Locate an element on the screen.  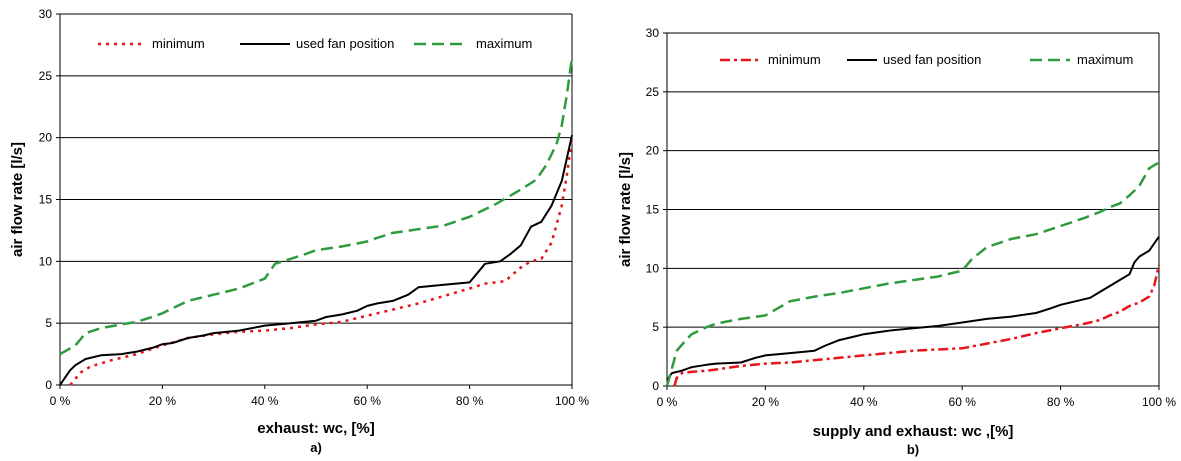
x-axis-title: supply and exhaust: wc ,[%] is located at coordinates (913, 431).